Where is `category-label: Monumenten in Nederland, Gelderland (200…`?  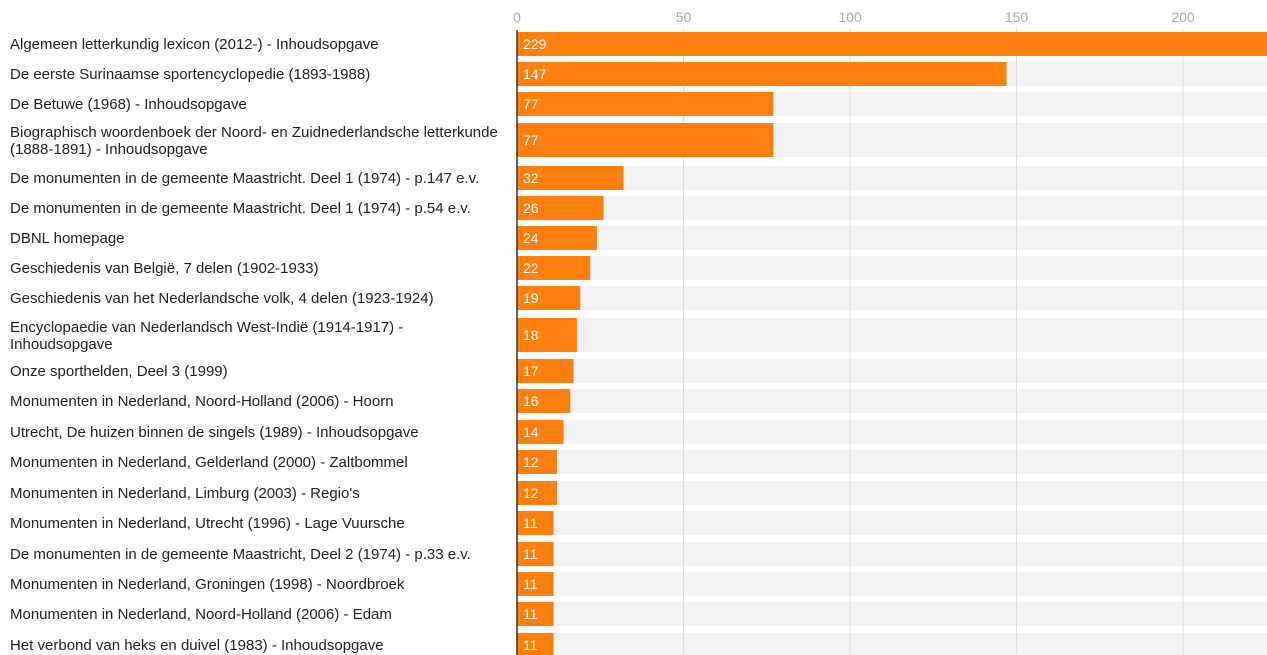
category-label: Monumenten in Nederland, Gelderland (200… is located at coordinates (209, 462).